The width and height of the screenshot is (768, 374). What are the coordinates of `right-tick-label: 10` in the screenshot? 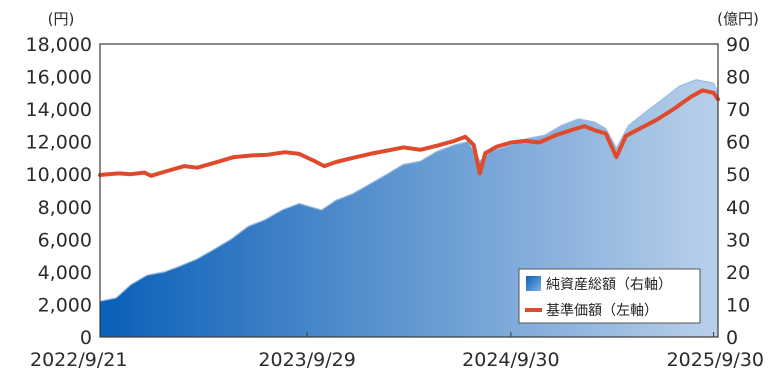 It's located at (738, 305).